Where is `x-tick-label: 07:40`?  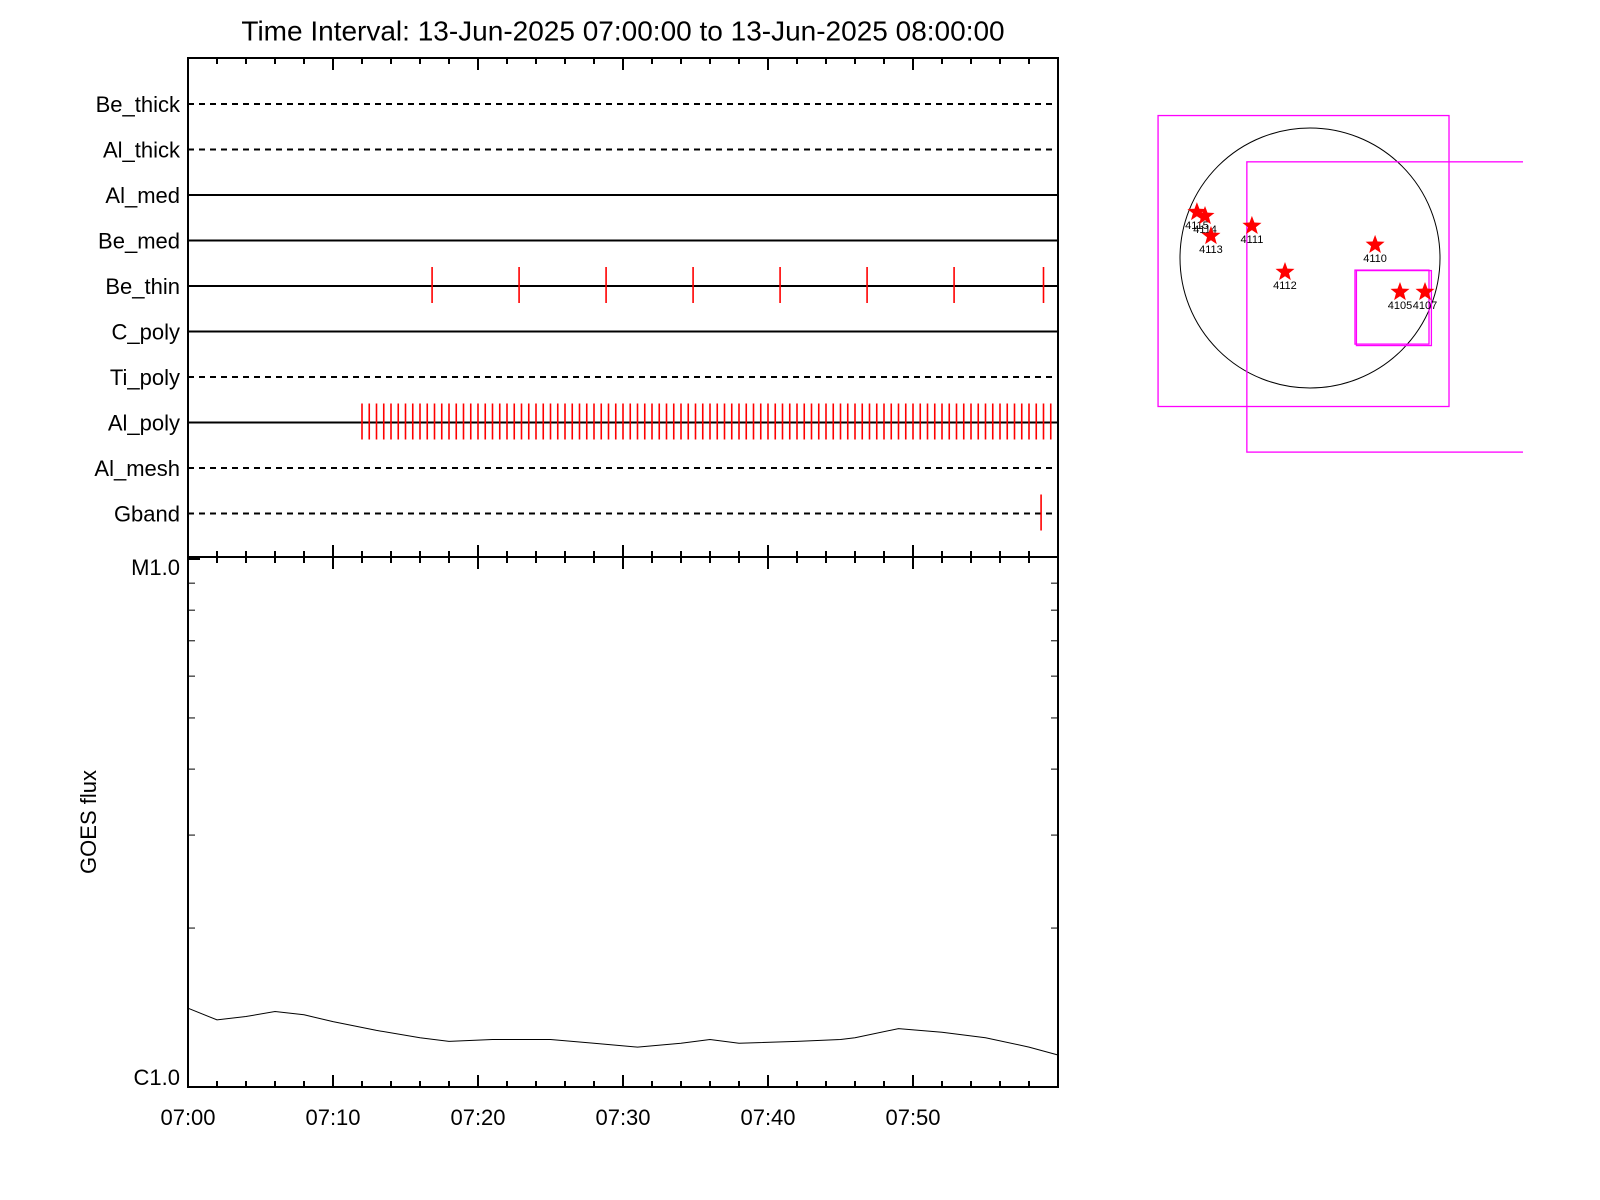
x-tick-label: 07:40 is located at coordinates (767, 1117).